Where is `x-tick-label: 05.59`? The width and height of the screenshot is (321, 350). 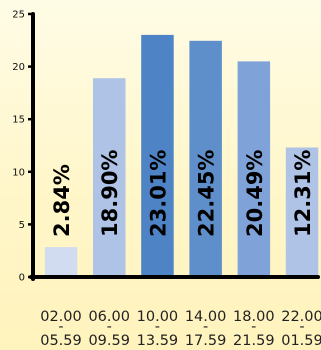
x-tick-label: 05.59 is located at coordinates (61, 341).